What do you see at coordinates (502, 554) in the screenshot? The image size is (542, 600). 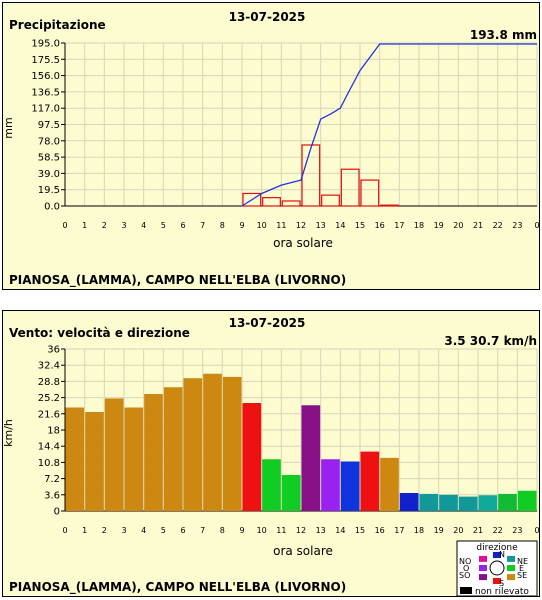 I see `legend-label-n: N` at bounding box center [502, 554].